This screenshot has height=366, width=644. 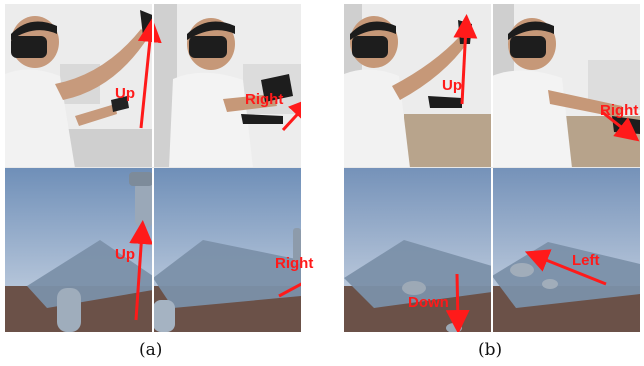 I want to click on render-panel-a-up, so click(x=79, y=250).